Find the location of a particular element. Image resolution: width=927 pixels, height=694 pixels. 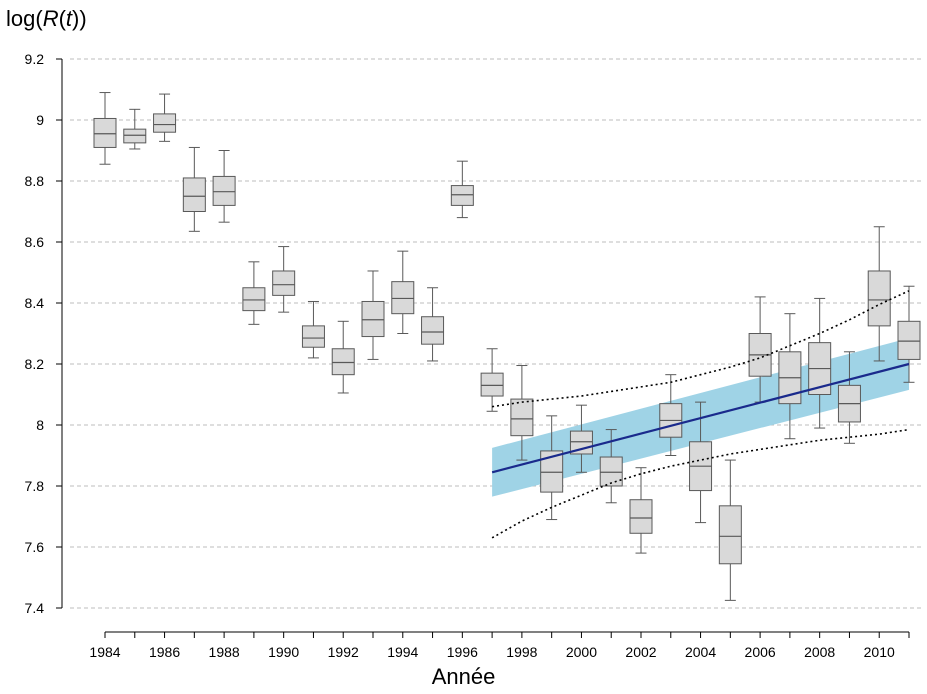

y-tick-label: 7.4 is located at coordinates (35, 608).